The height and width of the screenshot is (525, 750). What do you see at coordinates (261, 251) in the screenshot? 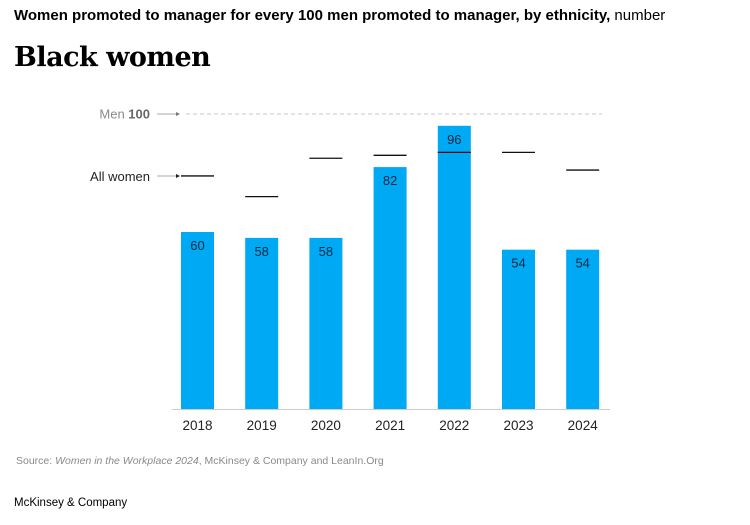
I see `data-label-2019: 58` at bounding box center [261, 251].